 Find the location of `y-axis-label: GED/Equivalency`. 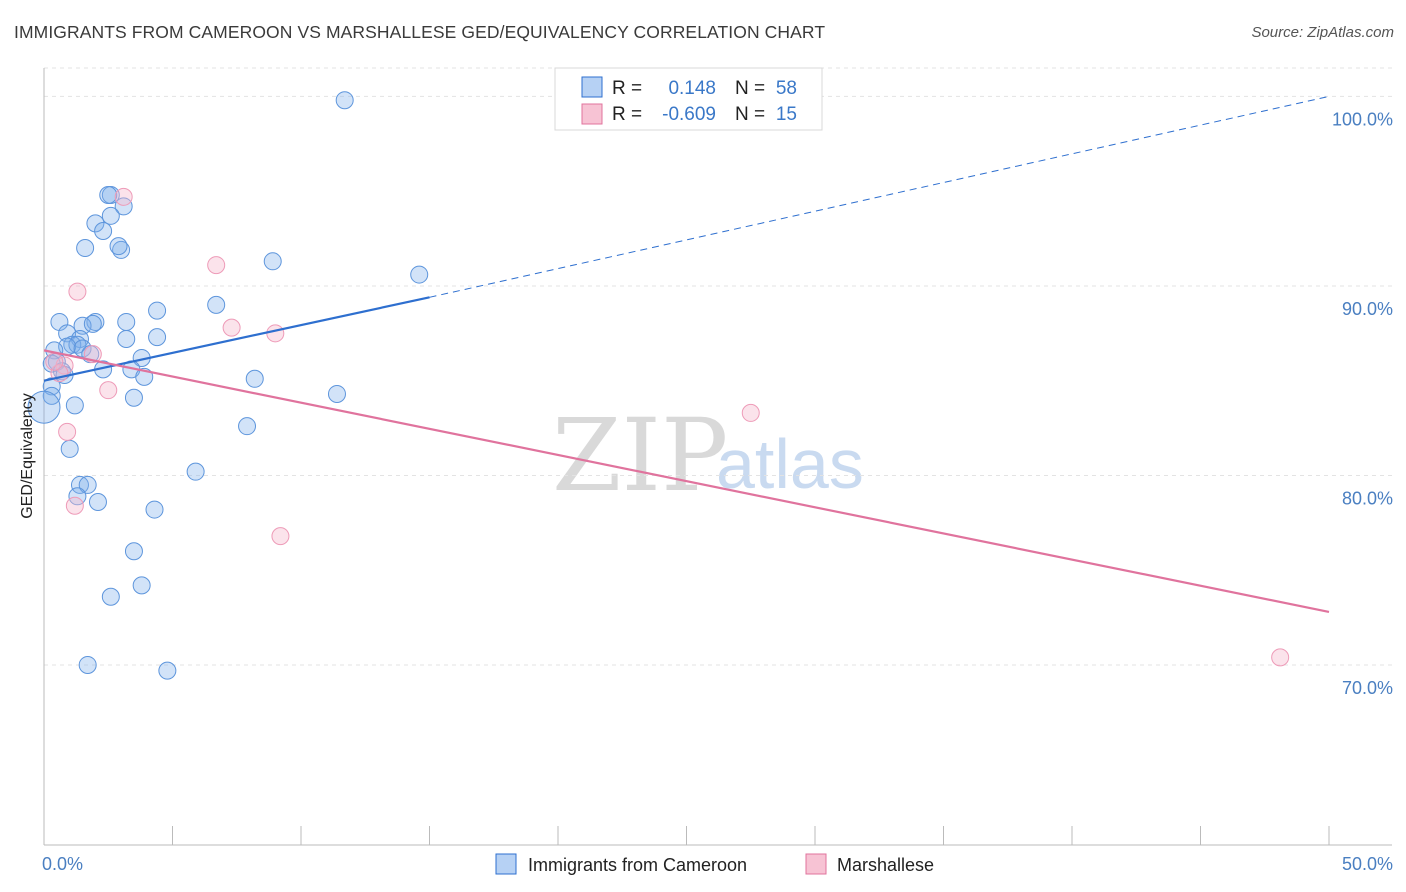

y-axis-label: GED/Equivalency is located at coordinates (27, 455).